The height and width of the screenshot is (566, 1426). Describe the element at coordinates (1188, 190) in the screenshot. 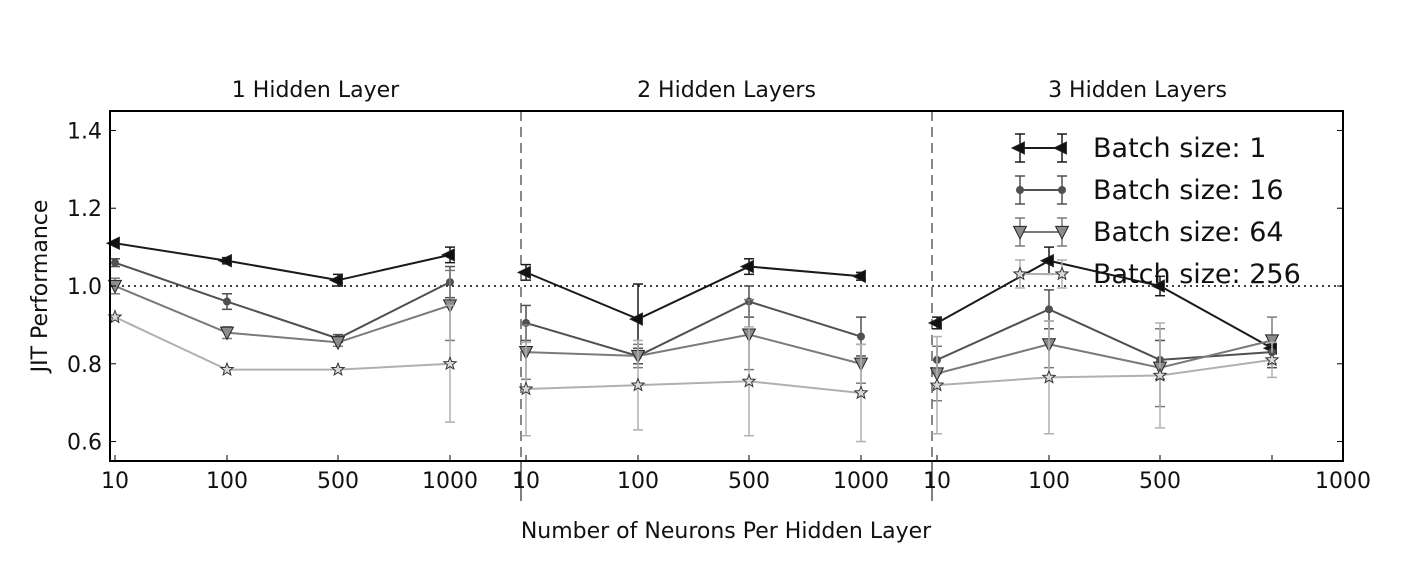

I see `legend-label: Batch size: 16` at that location.